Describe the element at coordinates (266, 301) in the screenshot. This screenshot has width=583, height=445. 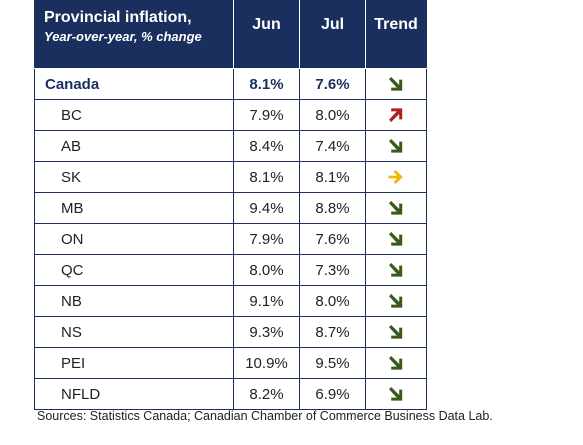
I see `jun-value: 9.1%` at that location.